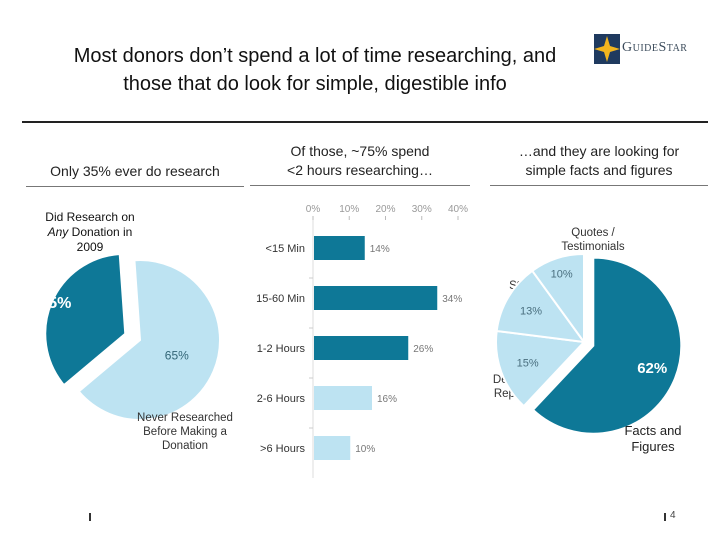  Describe the element at coordinates (599, 185) in the screenshot. I see `right-heading-underline` at that location.